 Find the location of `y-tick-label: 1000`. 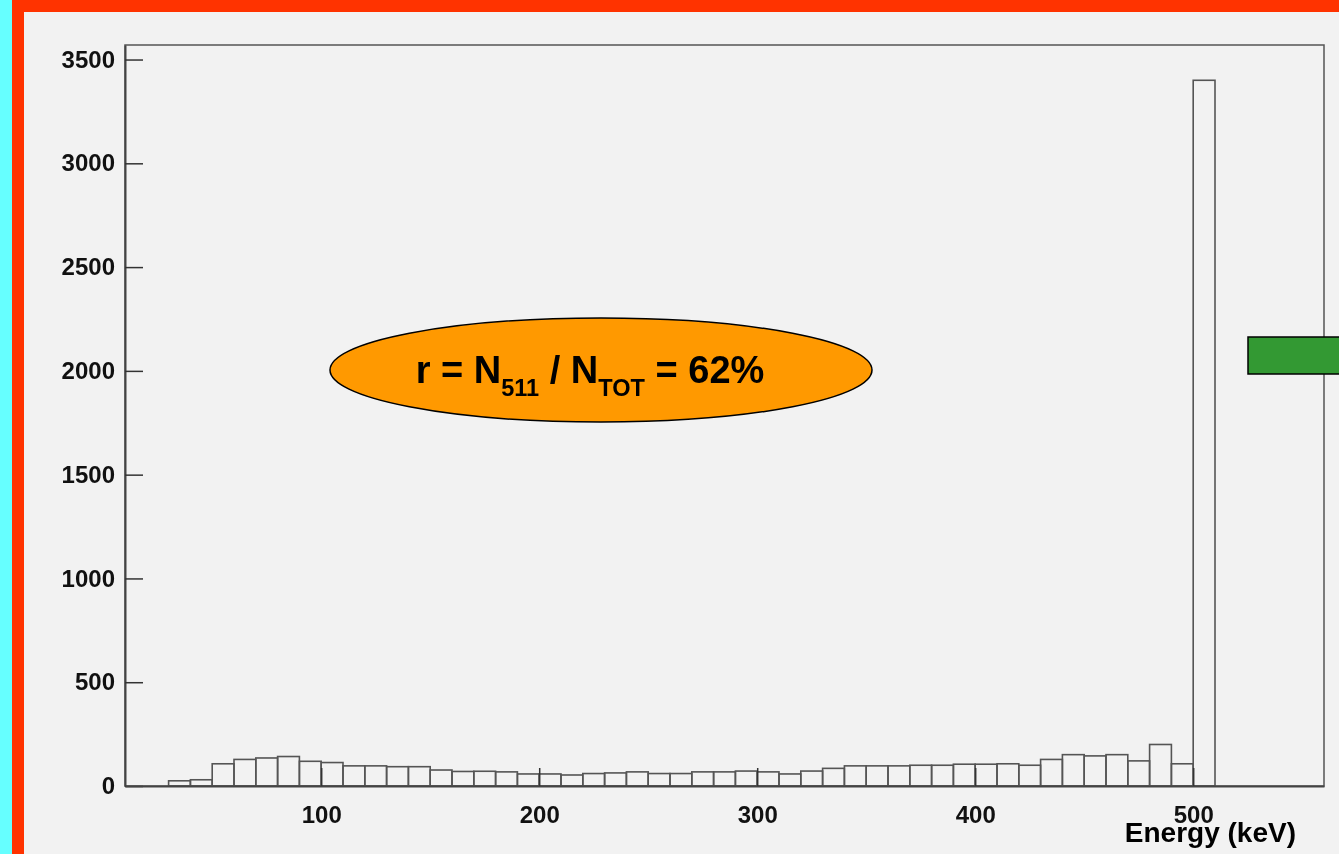

y-tick-label: 1000 is located at coordinates (88, 578).